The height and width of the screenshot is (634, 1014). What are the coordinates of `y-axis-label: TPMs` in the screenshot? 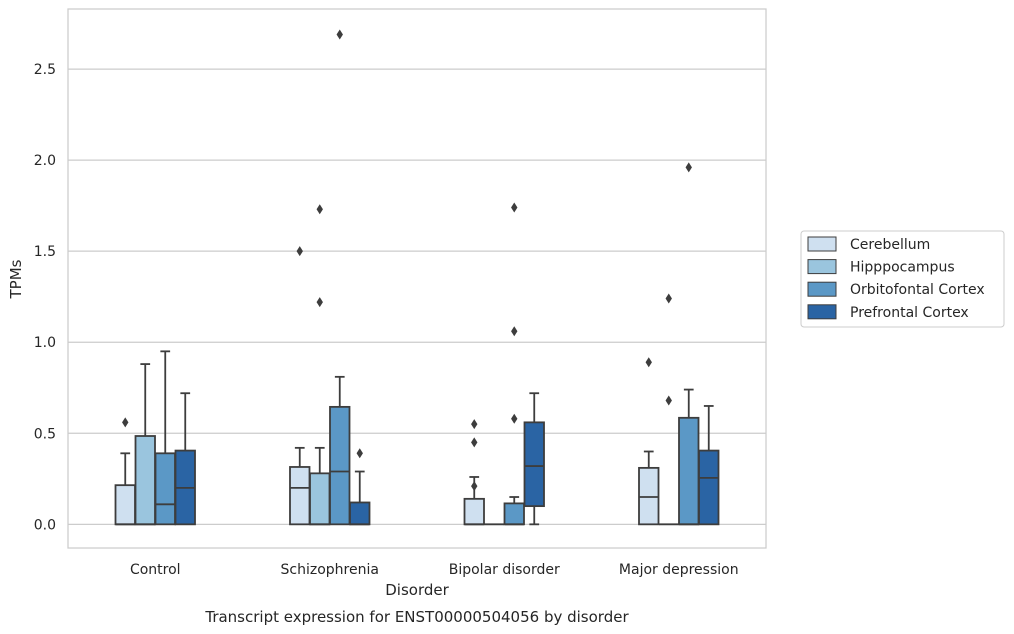 It's located at (16, 279).